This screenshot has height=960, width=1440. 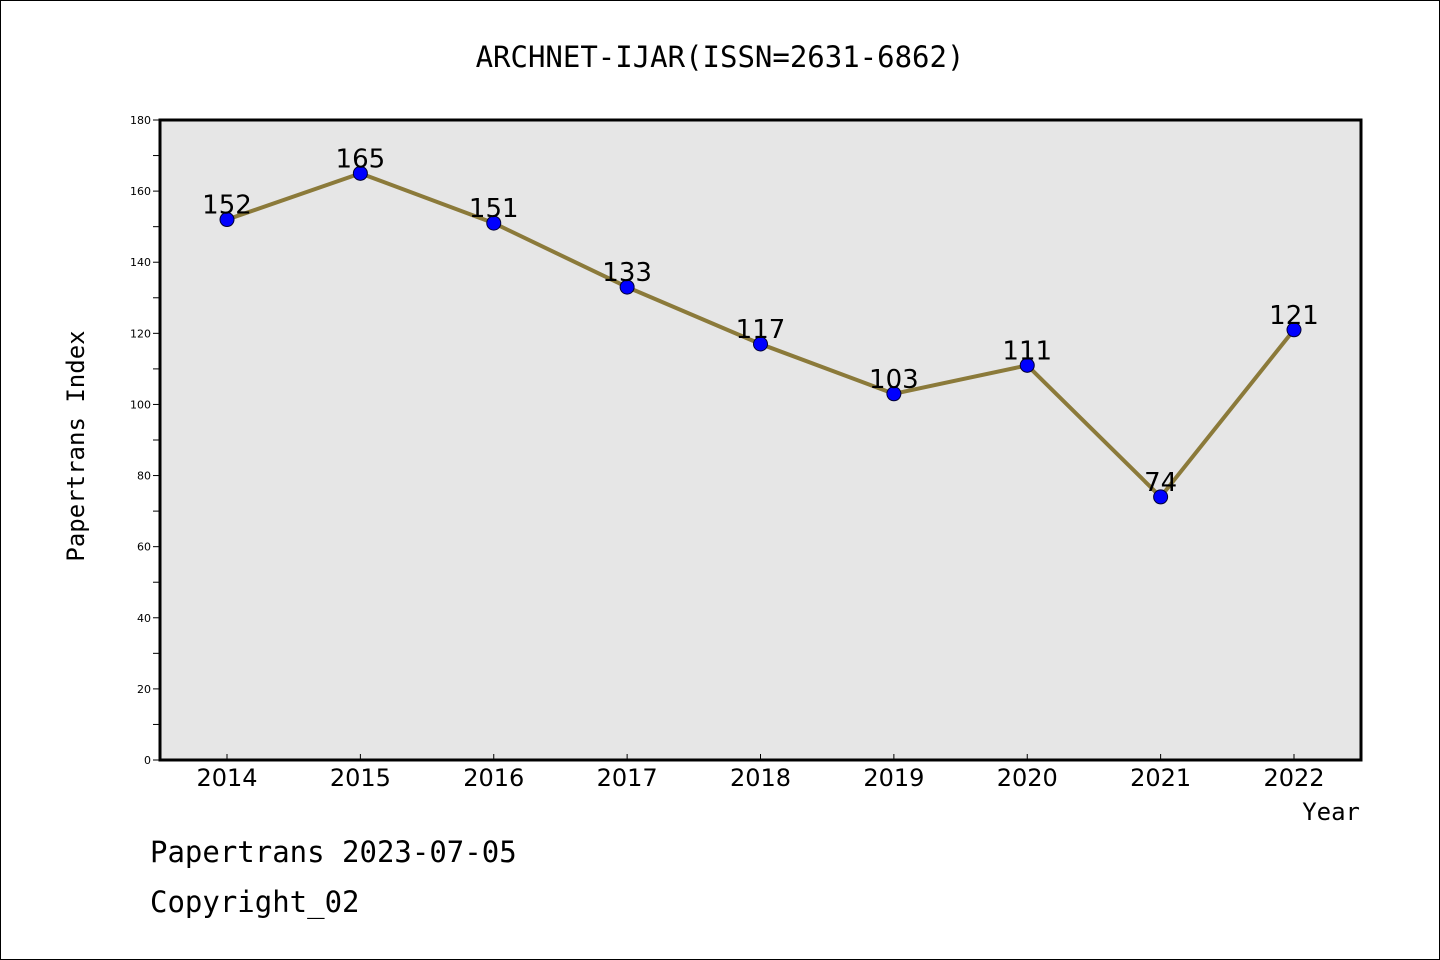 What do you see at coordinates (1331, 812) in the screenshot?
I see `x-axis-label: Year` at bounding box center [1331, 812].